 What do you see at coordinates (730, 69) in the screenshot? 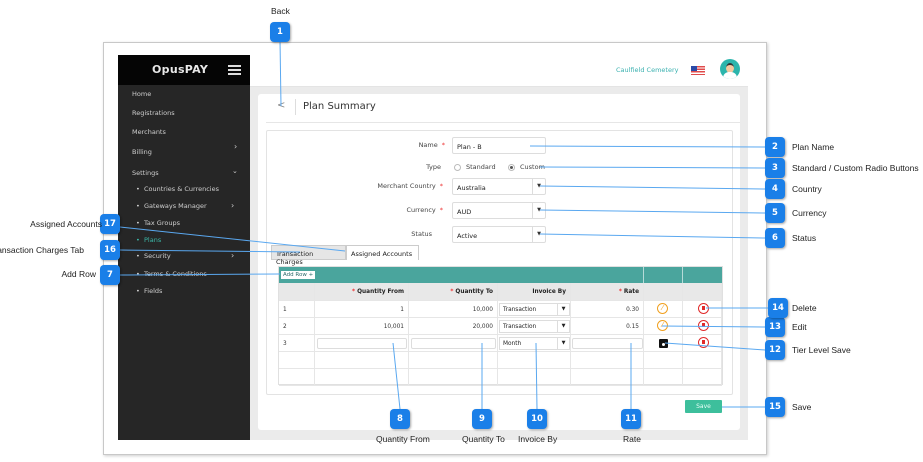
I see `avatar` at bounding box center [730, 69].